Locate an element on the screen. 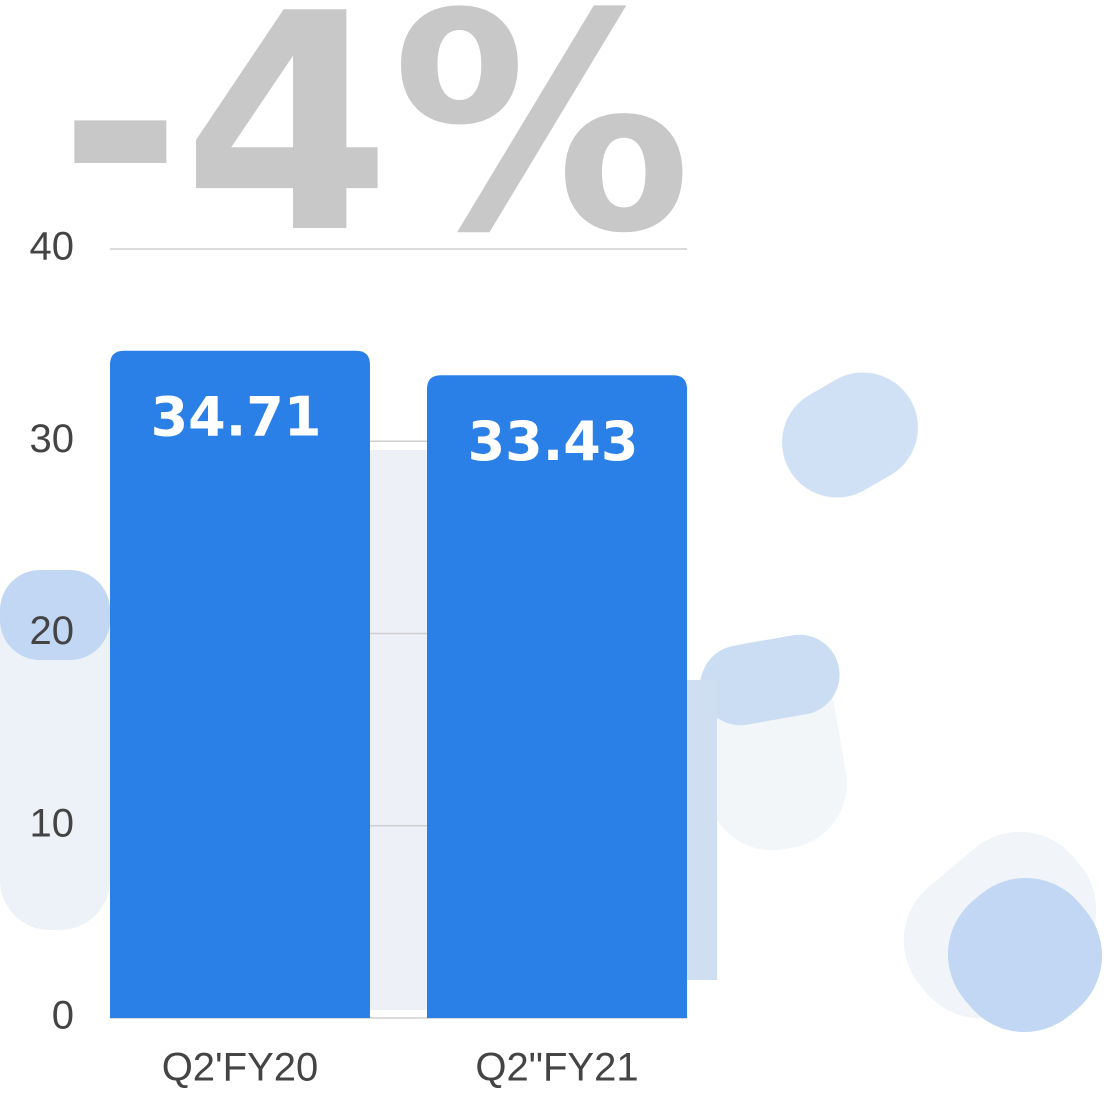  y-tick-label: 30 is located at coordinates (52, 439).